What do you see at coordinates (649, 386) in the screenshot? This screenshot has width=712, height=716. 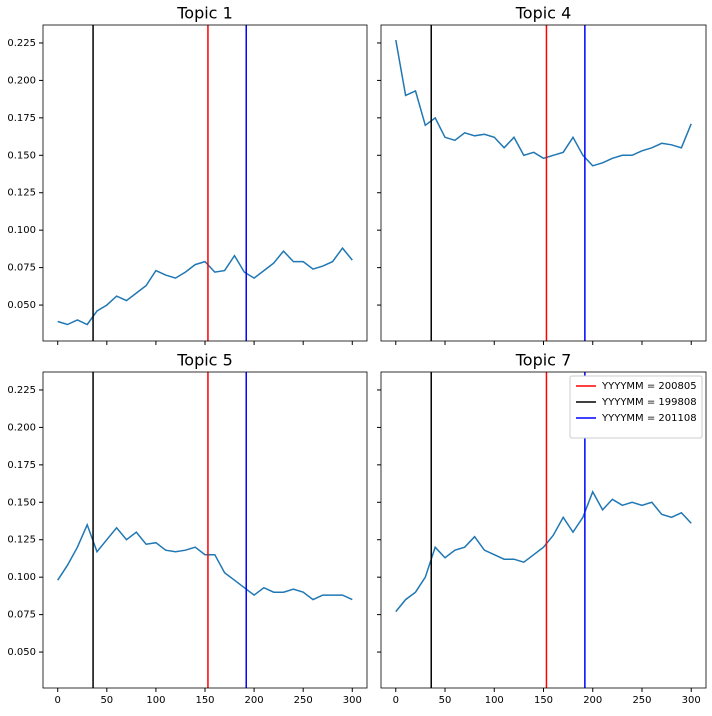 I see `legend-label: YYYYMM = 200805` at bounding box center [649, 386].